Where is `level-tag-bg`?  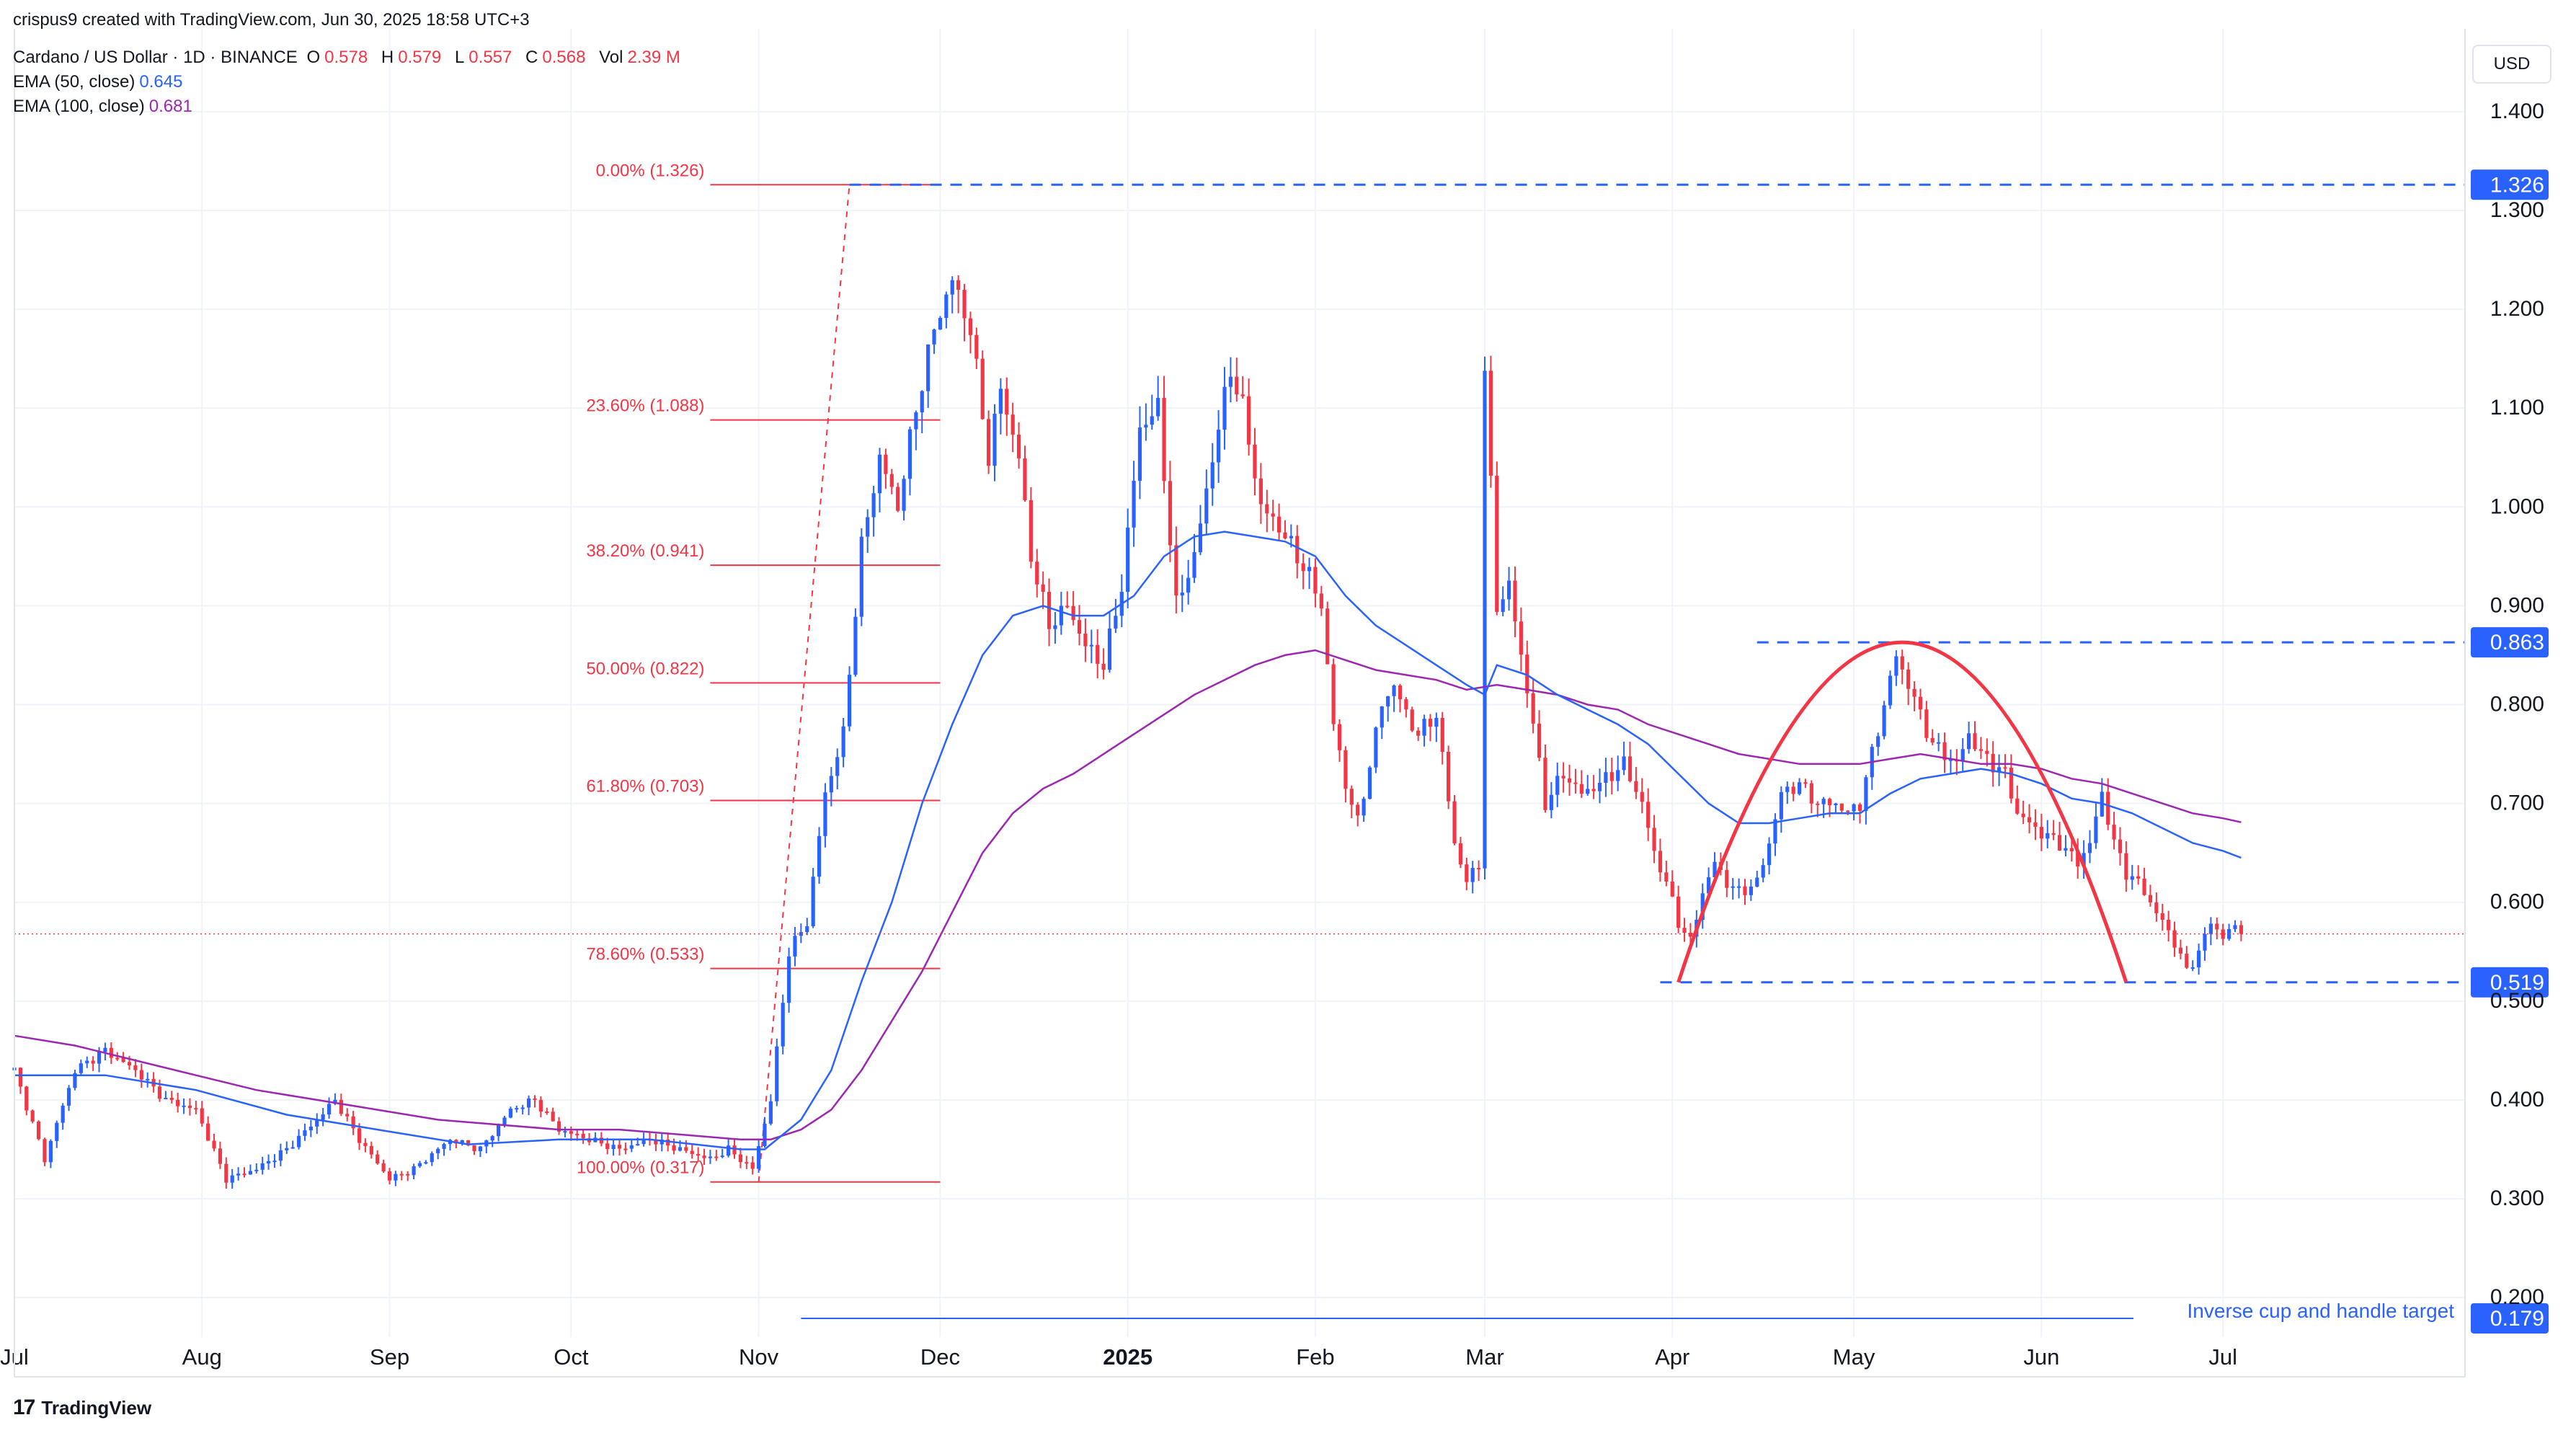 level-tag-bg is located at coordinates (2510, 982).